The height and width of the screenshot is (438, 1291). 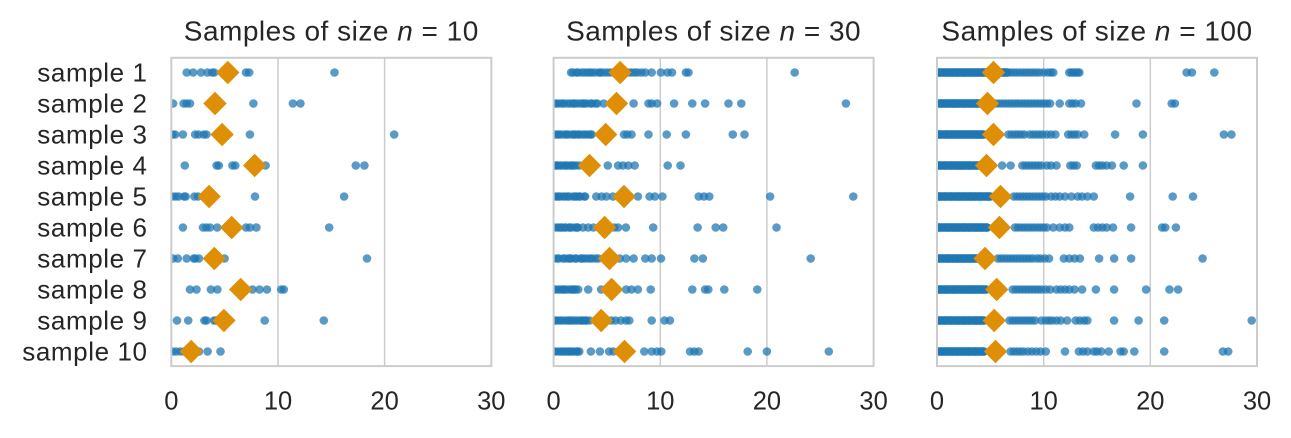 I want to click on svg-text: sample 9, so click(x=92, y=321).